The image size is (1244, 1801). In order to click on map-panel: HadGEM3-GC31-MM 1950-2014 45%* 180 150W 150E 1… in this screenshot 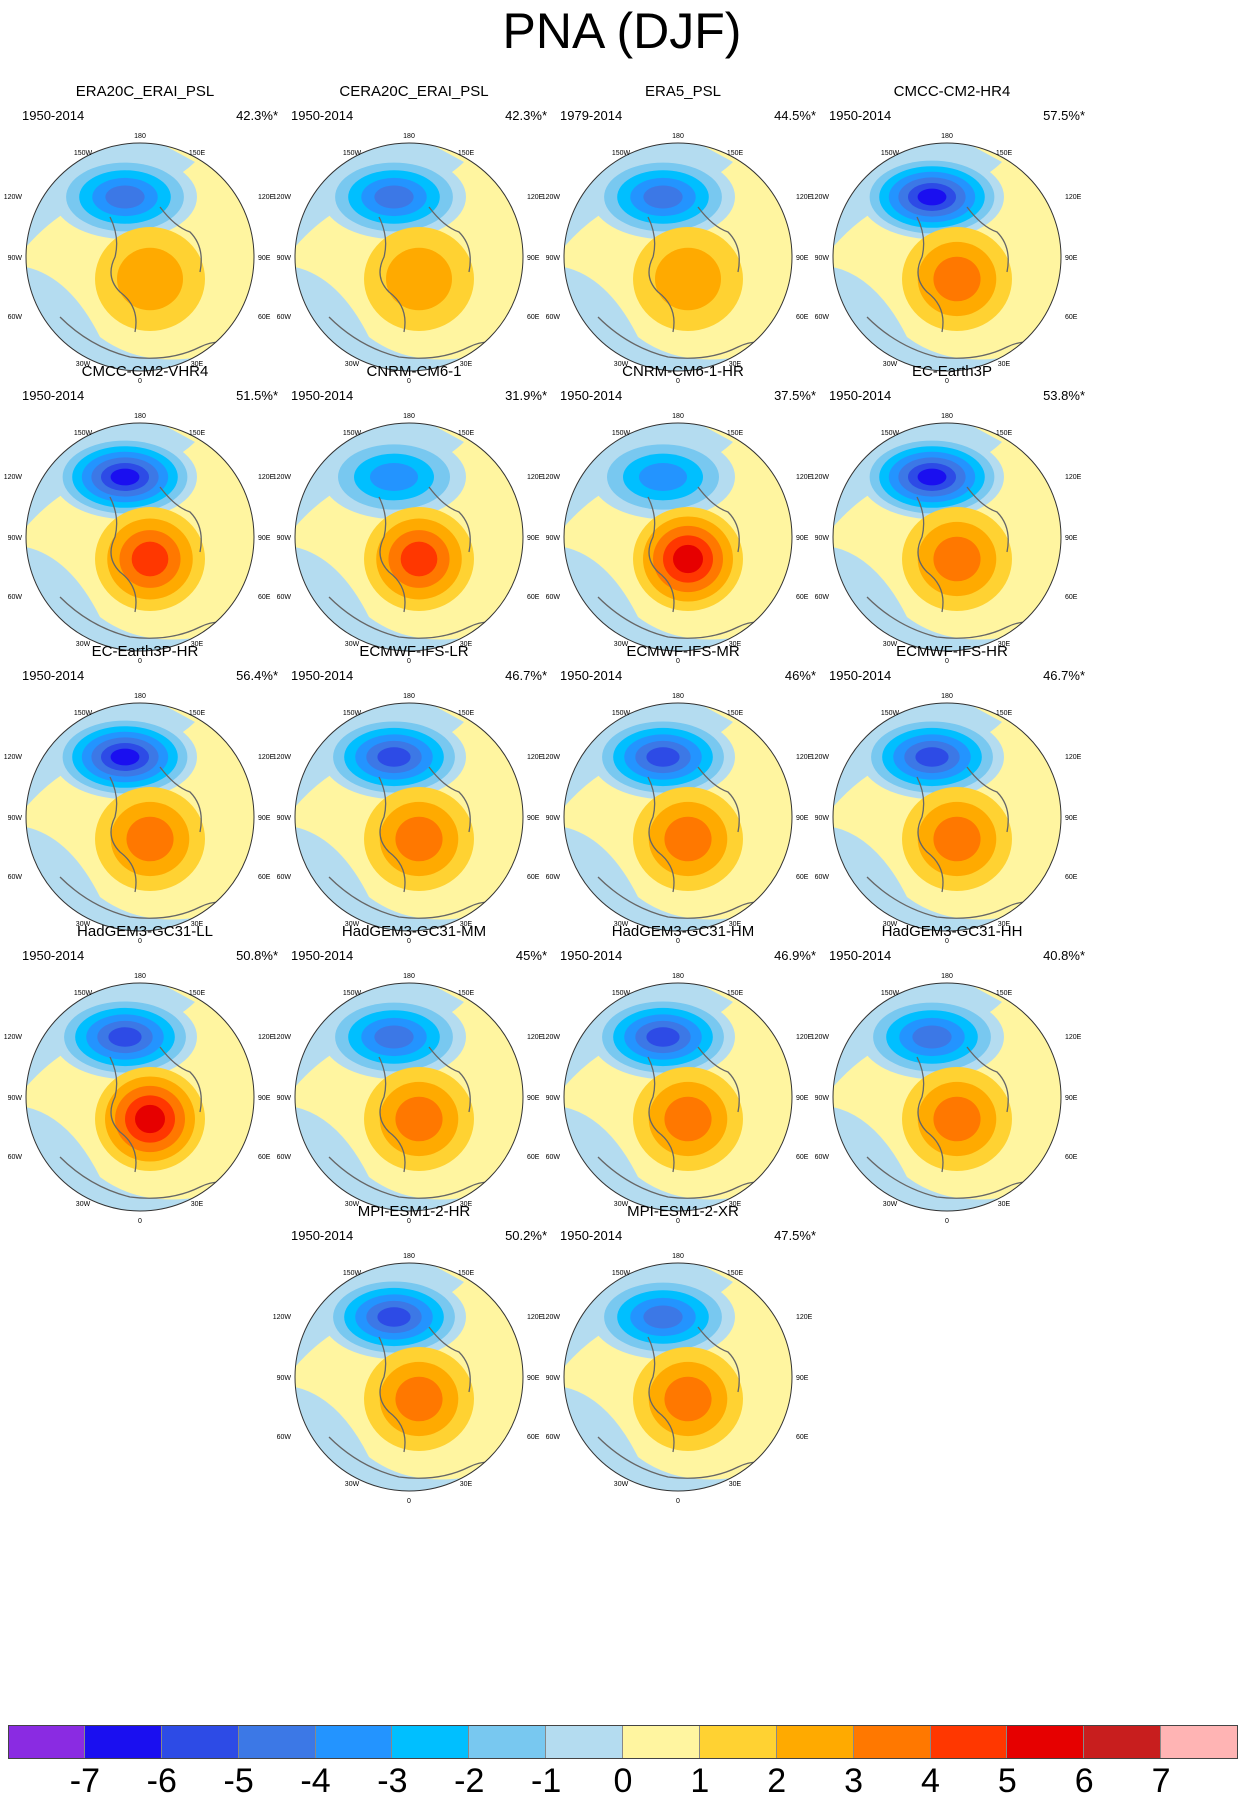, I will do `click(414, 1078)`.